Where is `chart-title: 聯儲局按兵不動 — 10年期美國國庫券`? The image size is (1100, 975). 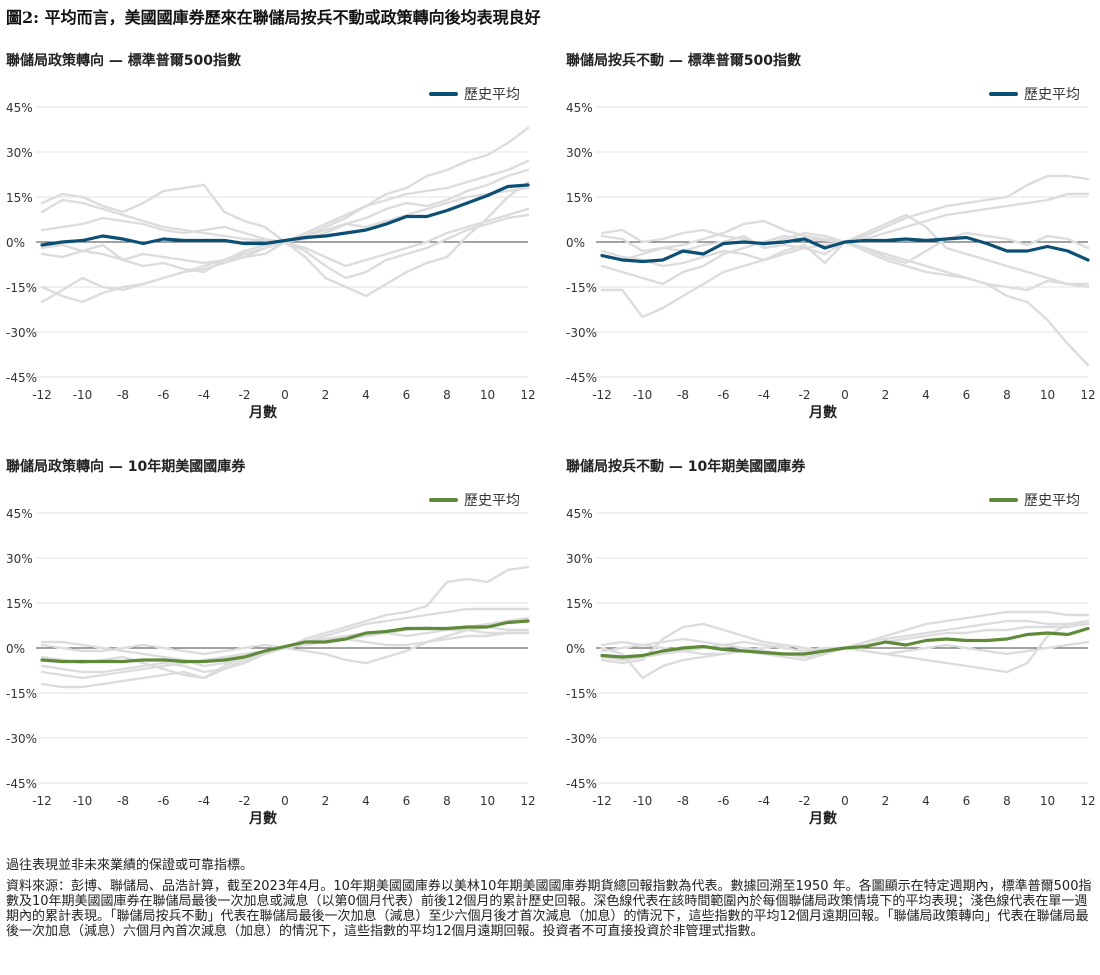 chart-title: 聯儲局按兵不動 — 10年期美國國庫券 is located at coordinates (686, 467).